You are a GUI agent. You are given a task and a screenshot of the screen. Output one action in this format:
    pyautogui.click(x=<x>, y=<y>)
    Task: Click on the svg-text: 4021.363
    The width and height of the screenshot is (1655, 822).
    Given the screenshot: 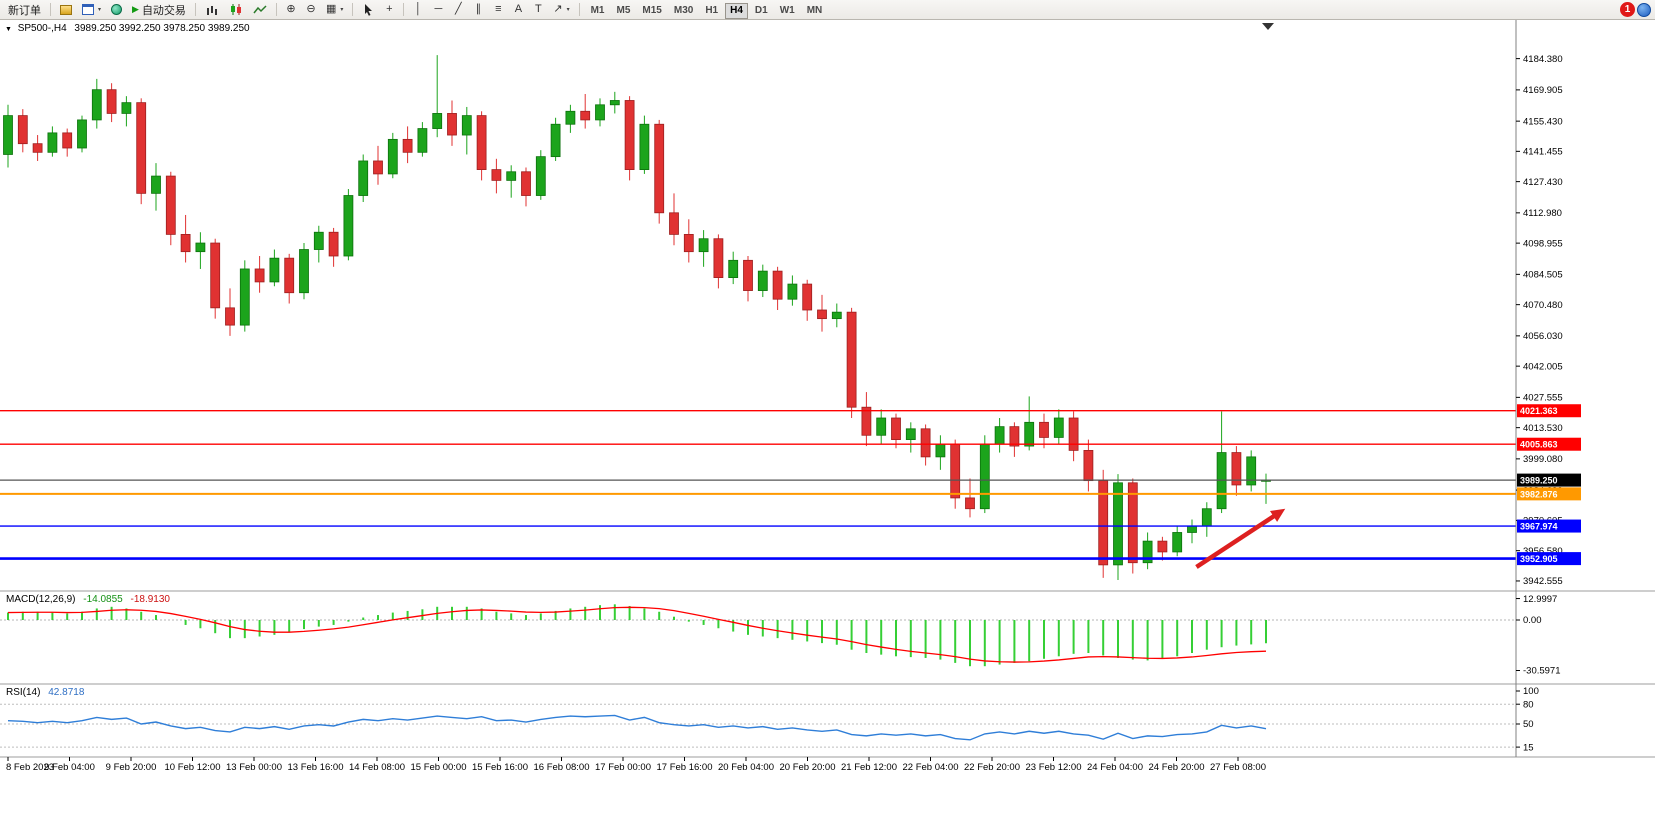 What is the action you would take?
    pyautogui.click(x=1539, y=411)
    